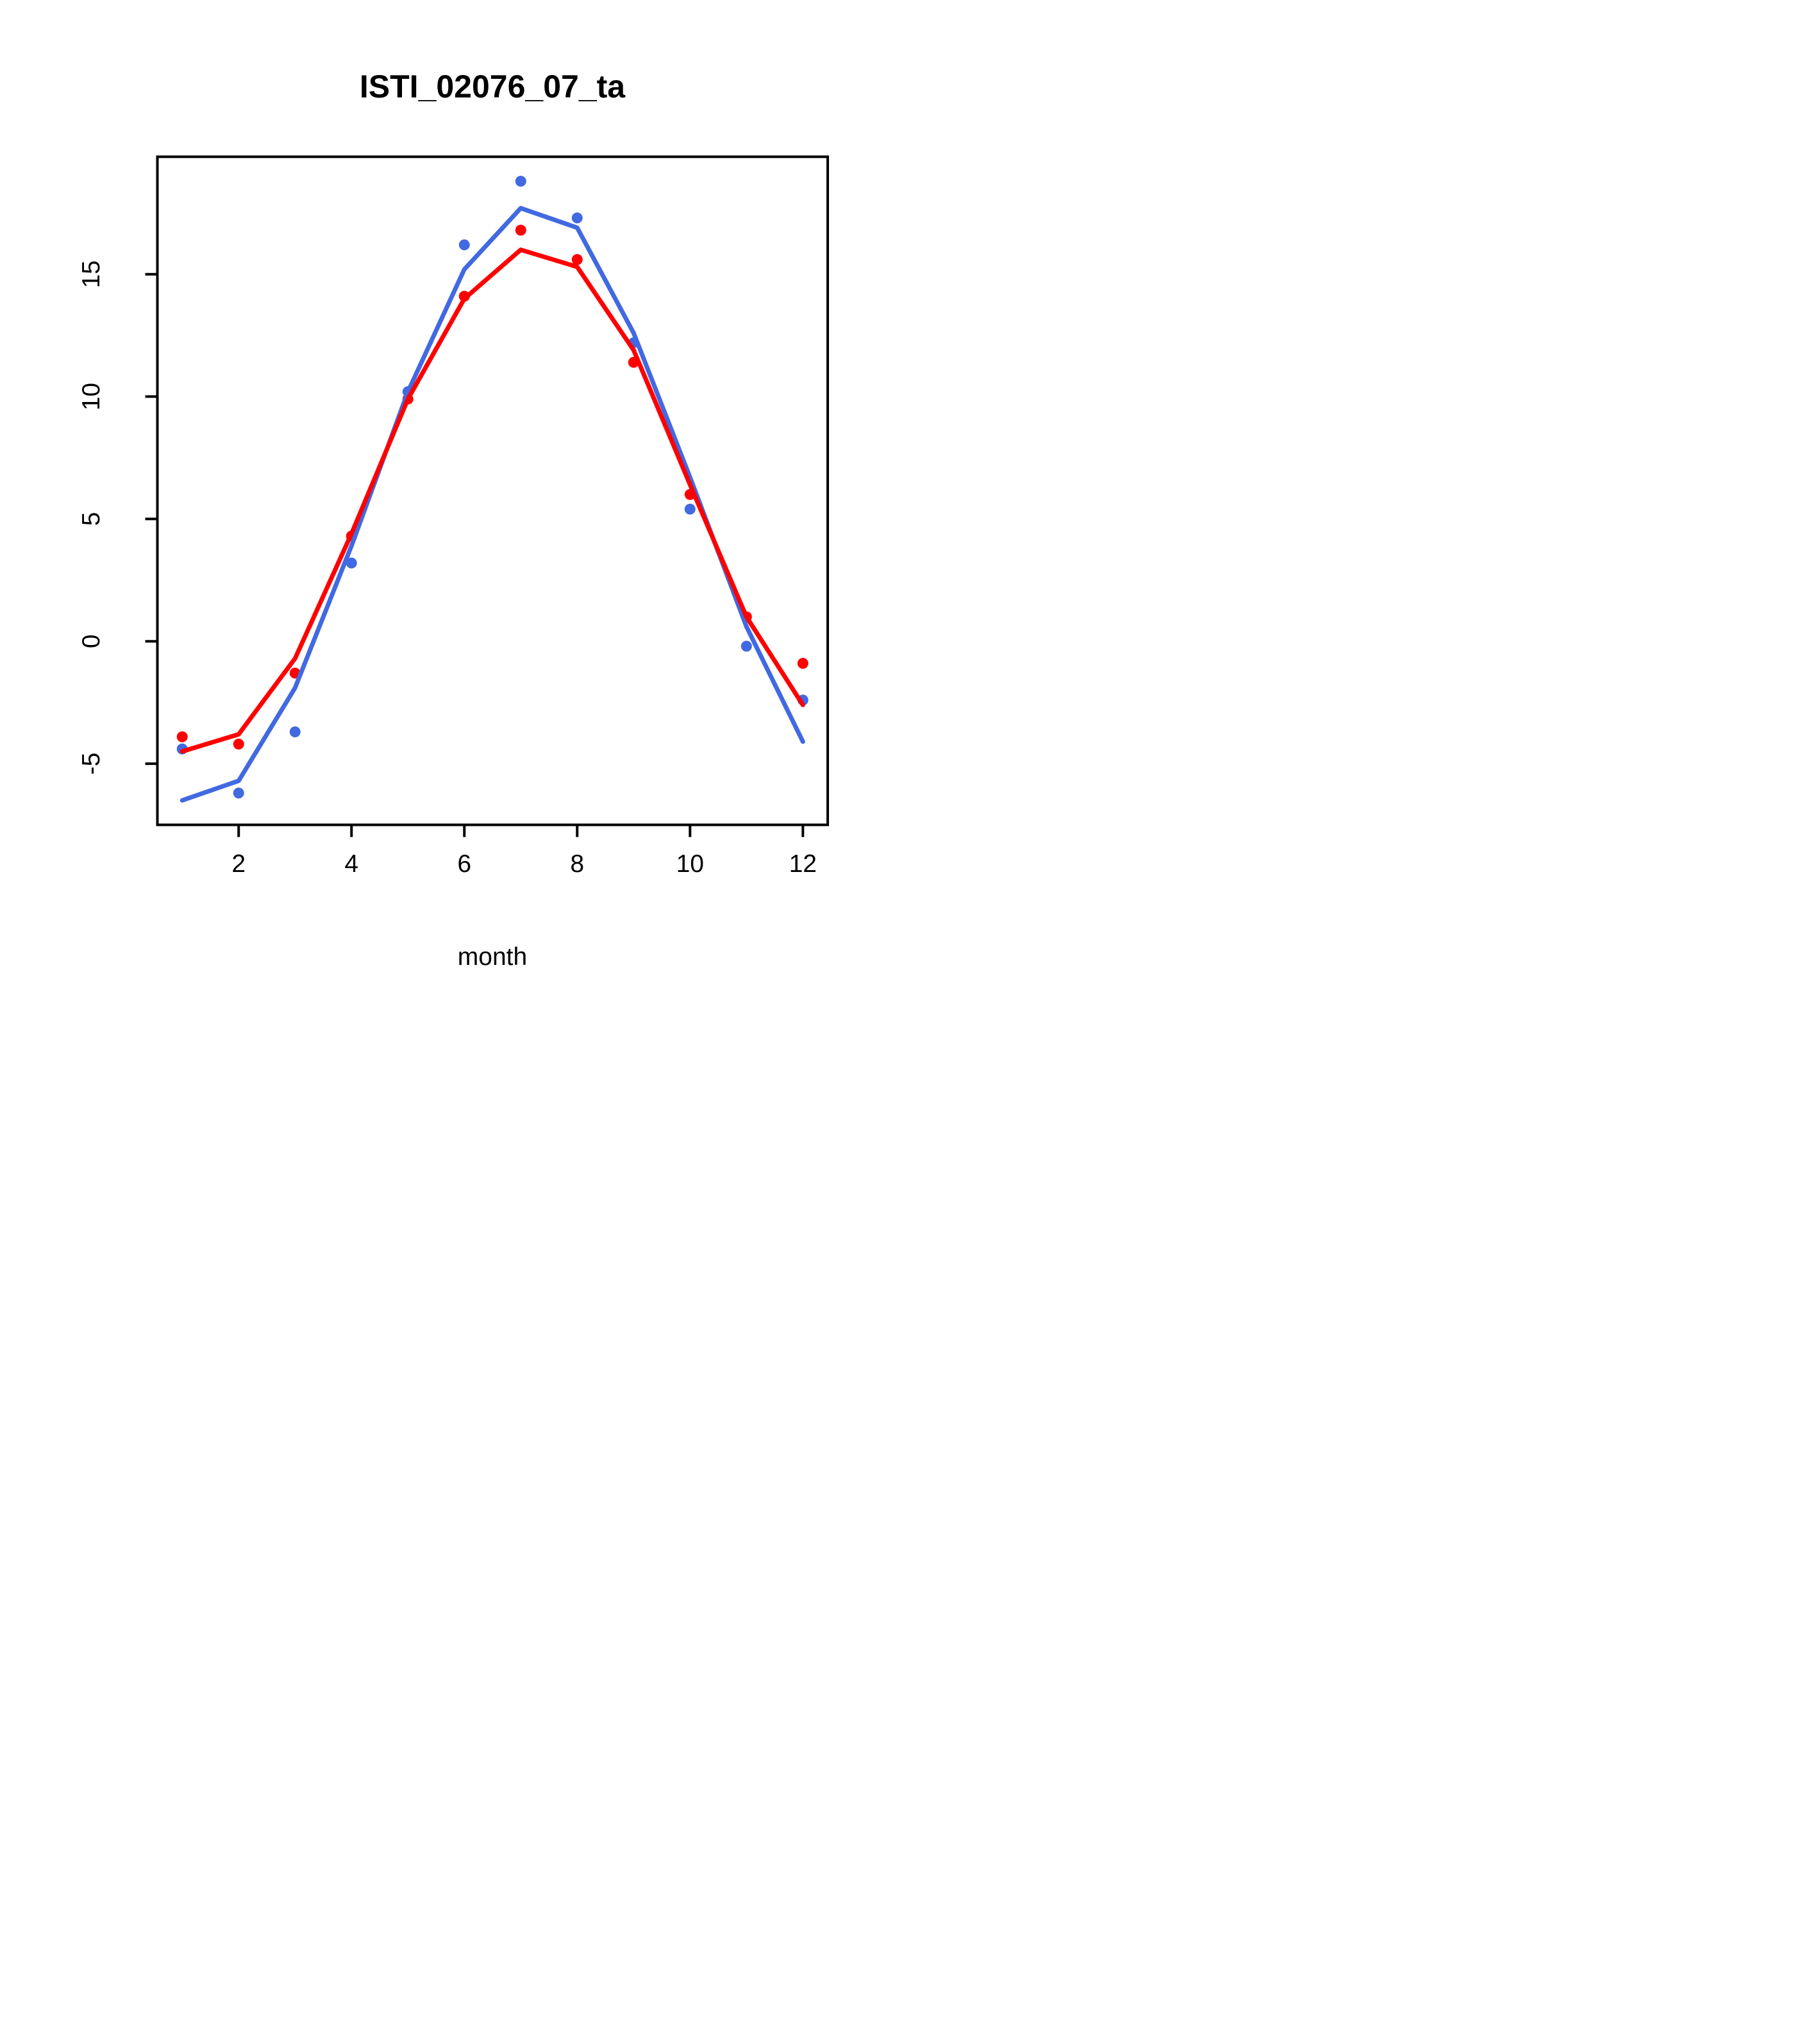 This screenshot has width=1817, height=2044. I want to click on blue-line, so click(492, 505).